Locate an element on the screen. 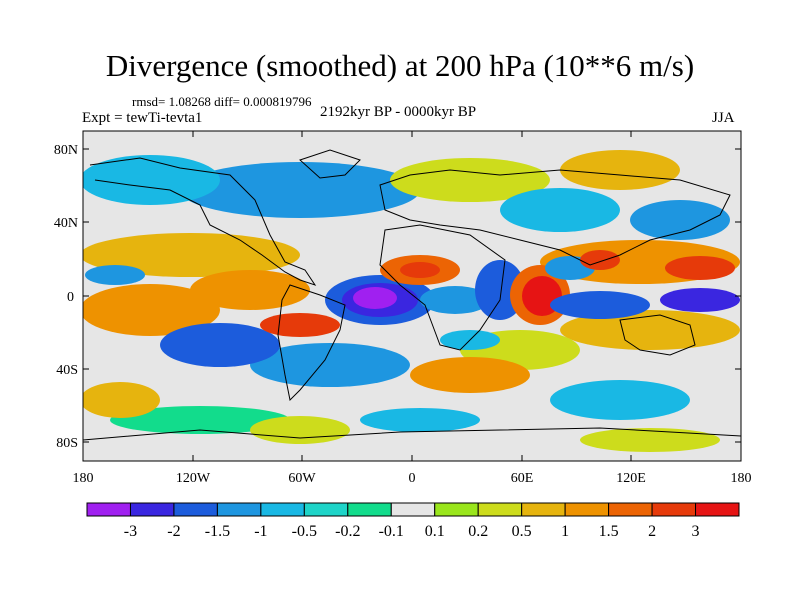 The height and width of the screenshot is (600, 800). colorbar-label: 1 is located at coordinates (565, 531).